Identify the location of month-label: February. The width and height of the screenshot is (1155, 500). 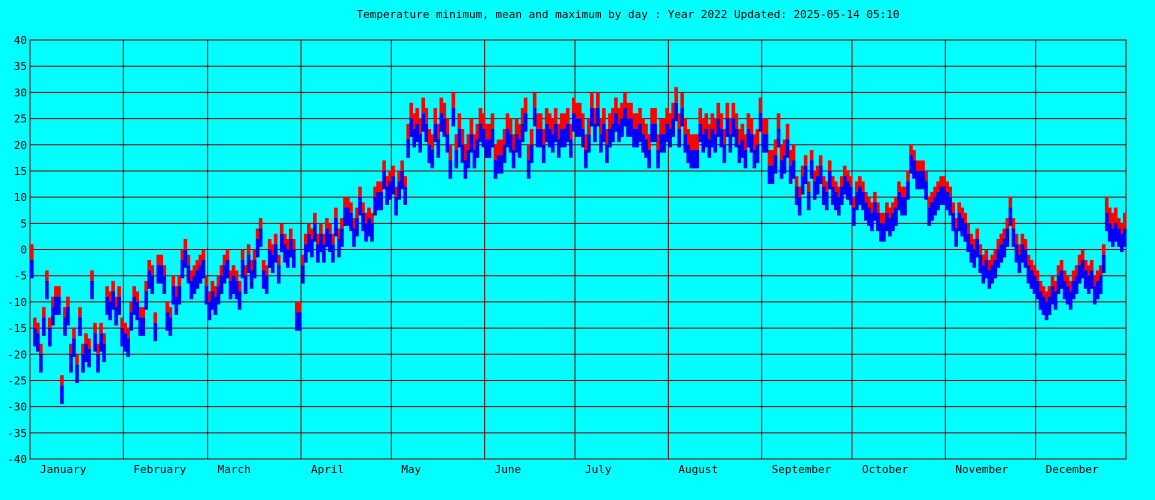
(159, 469).